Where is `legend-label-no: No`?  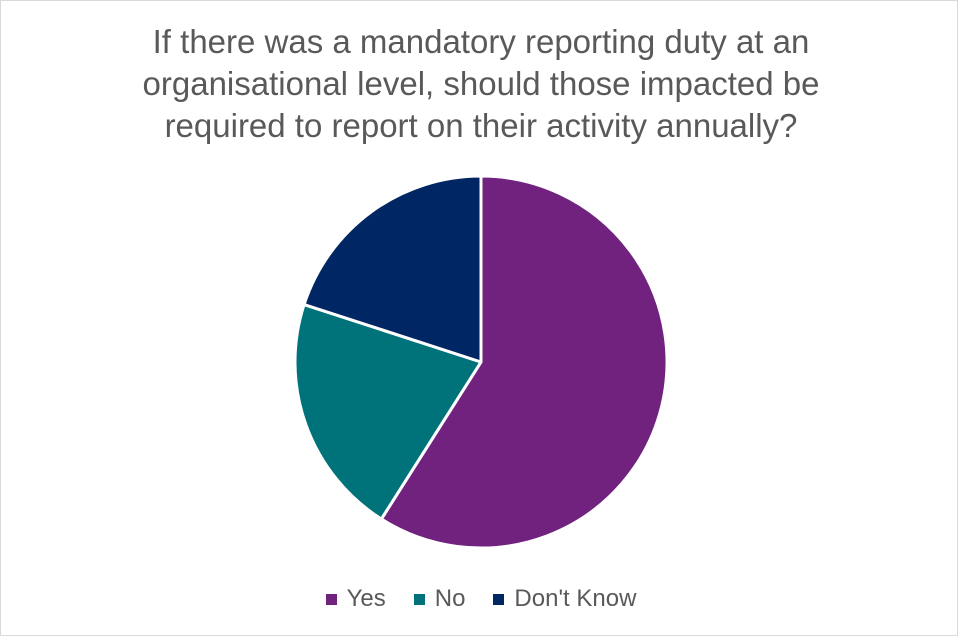
legend-label-no: No is located at coordinates (450, 598).